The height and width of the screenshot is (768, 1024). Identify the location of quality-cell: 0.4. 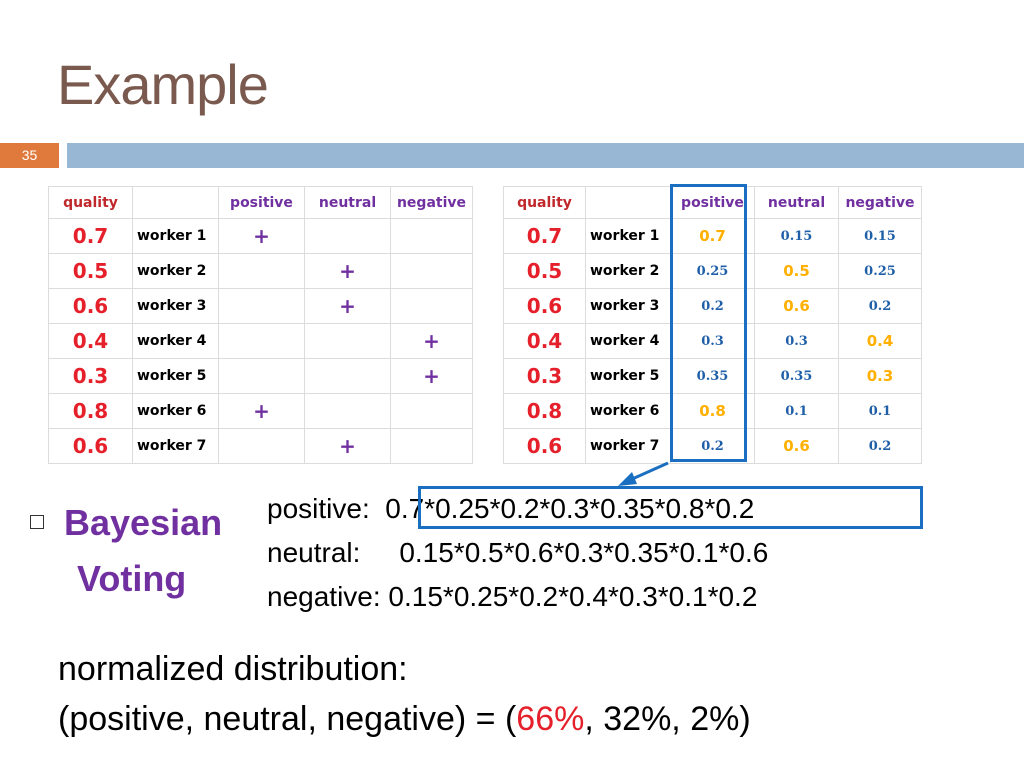
(544, 341).